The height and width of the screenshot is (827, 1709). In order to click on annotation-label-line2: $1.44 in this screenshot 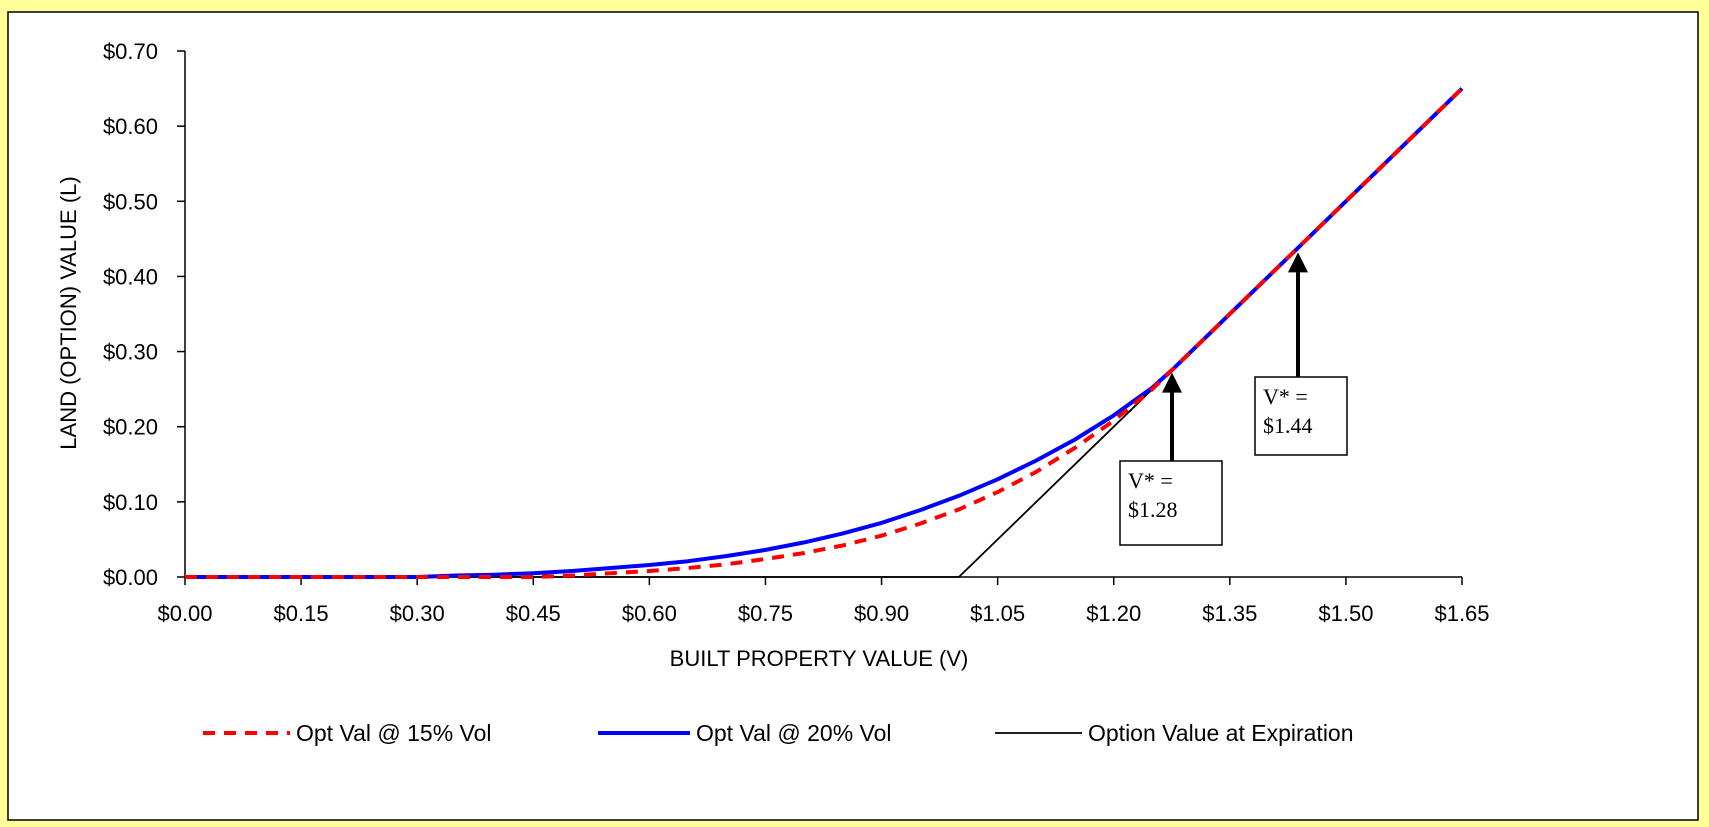, I will do `click(1288, 425)`.